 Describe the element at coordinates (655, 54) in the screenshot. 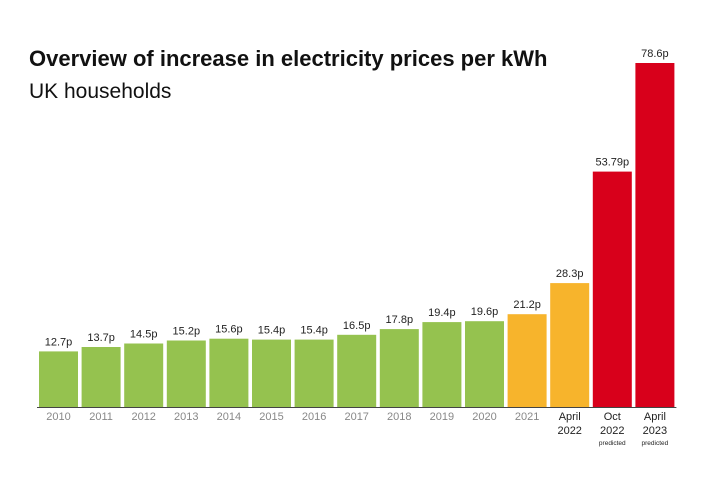

I see `value-label-14: 78.6p` at that location.